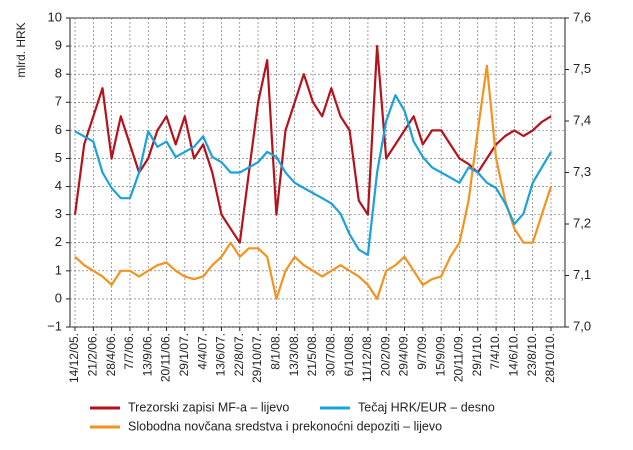 This screenshot has height=450, width=633. What do you see at coordinates (532, 354) in the screenshot?
I see `x-tick-label: 23/8/10.` at bounding box center [532, 354].